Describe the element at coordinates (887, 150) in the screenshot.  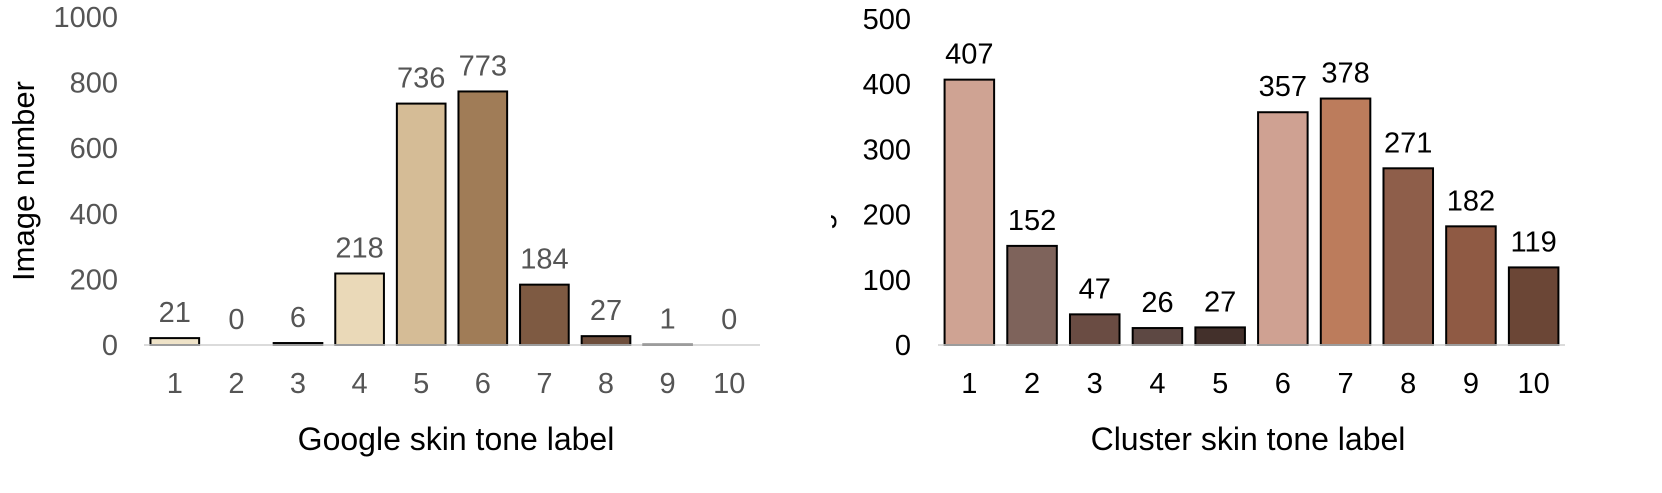
I see `y-tick-label: 300` at that location.